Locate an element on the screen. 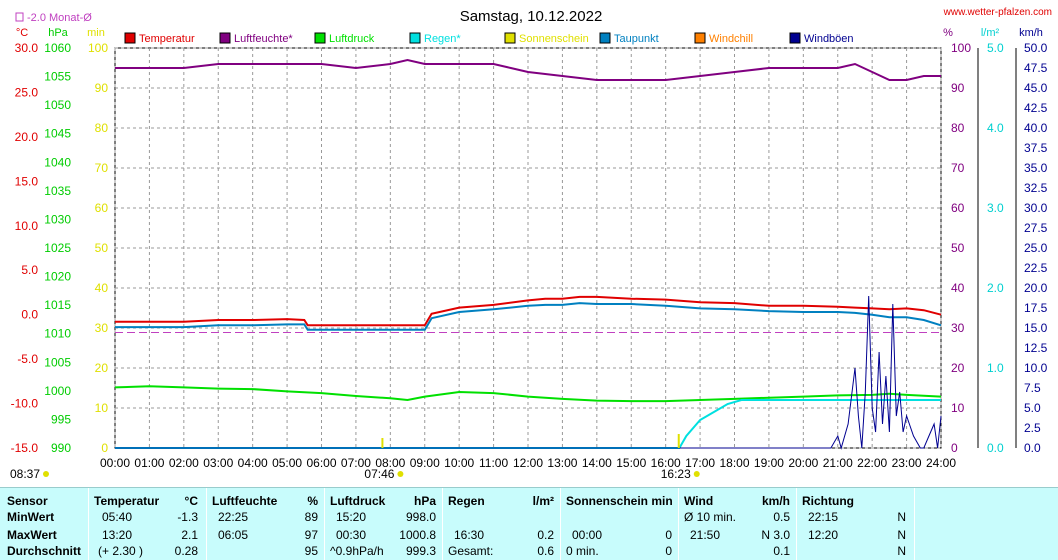  sonne-max-val: 0 is located at coordinates (668, 535).